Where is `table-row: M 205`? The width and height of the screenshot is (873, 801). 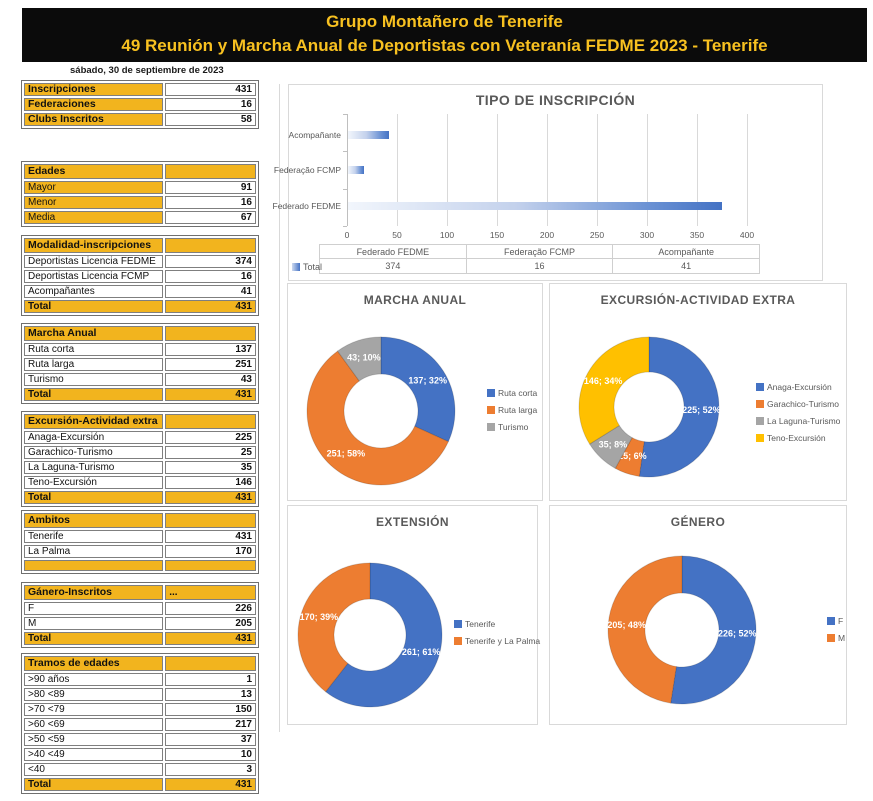
table-row: M 205 is located at coordinates (140, 623).